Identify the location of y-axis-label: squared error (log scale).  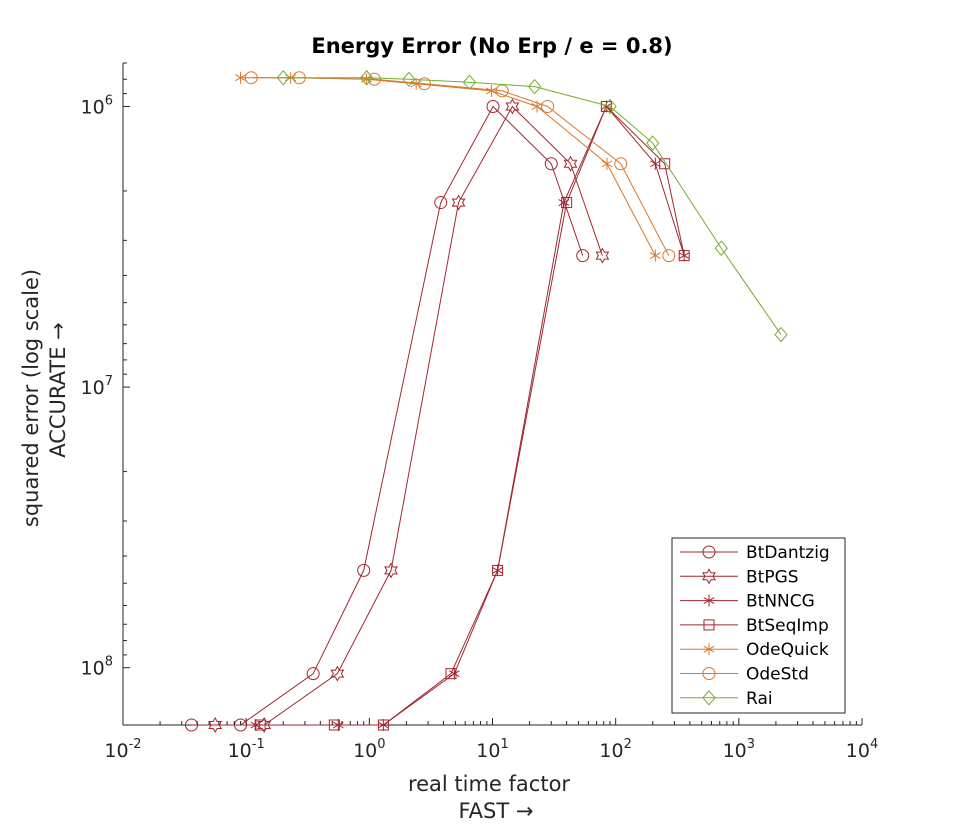
(31, 398).